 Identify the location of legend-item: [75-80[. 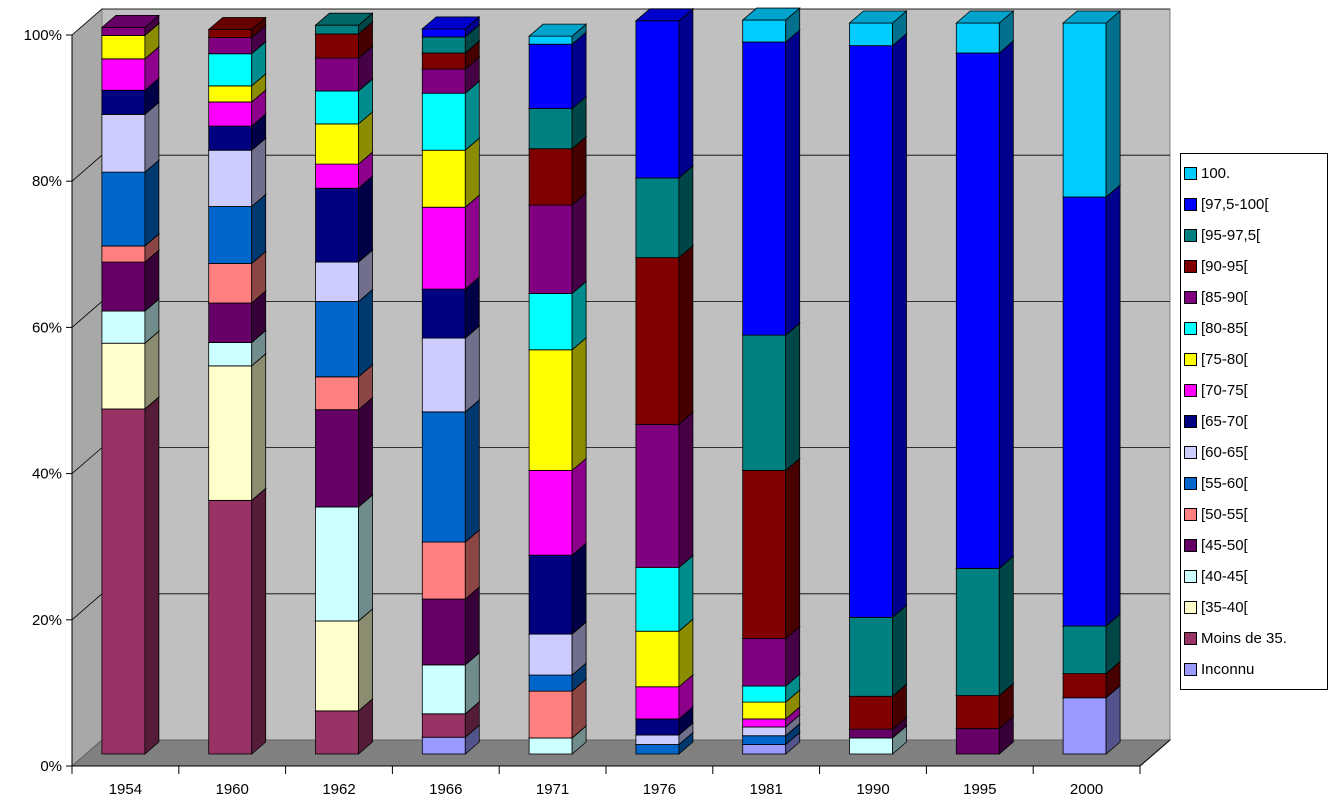
(1255, 359).